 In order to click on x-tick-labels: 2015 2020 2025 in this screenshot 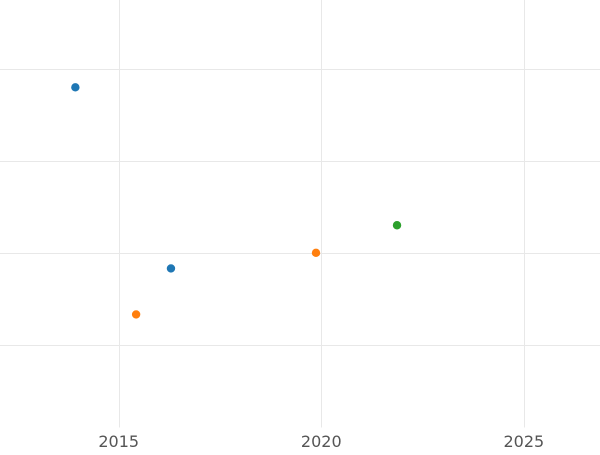, I will do `click(321, 441)`.